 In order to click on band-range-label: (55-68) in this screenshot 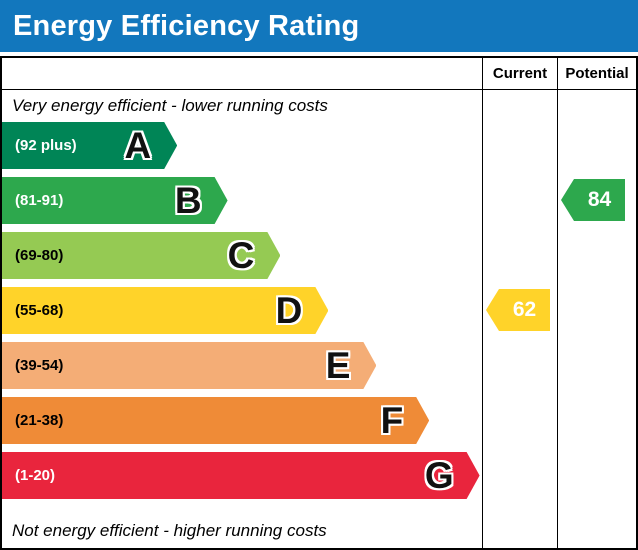, I will do `click(39, 310)`.